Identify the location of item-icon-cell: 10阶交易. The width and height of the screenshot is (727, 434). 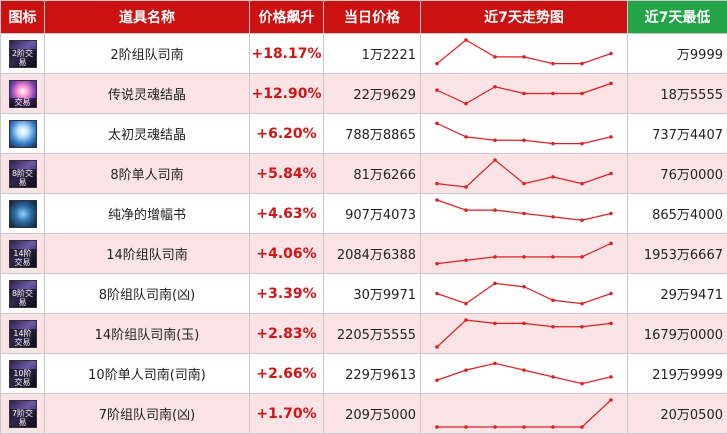
(22, 373).